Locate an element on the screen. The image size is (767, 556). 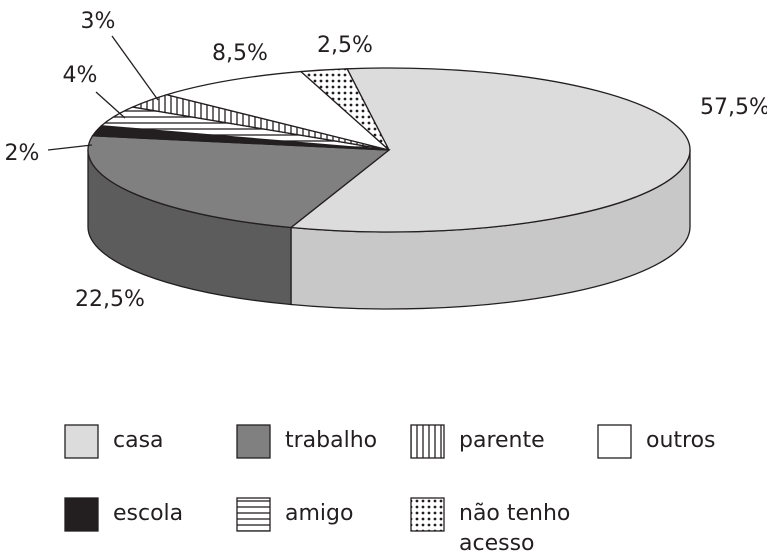
data-label: 4% is located at coordinates (80, 75).